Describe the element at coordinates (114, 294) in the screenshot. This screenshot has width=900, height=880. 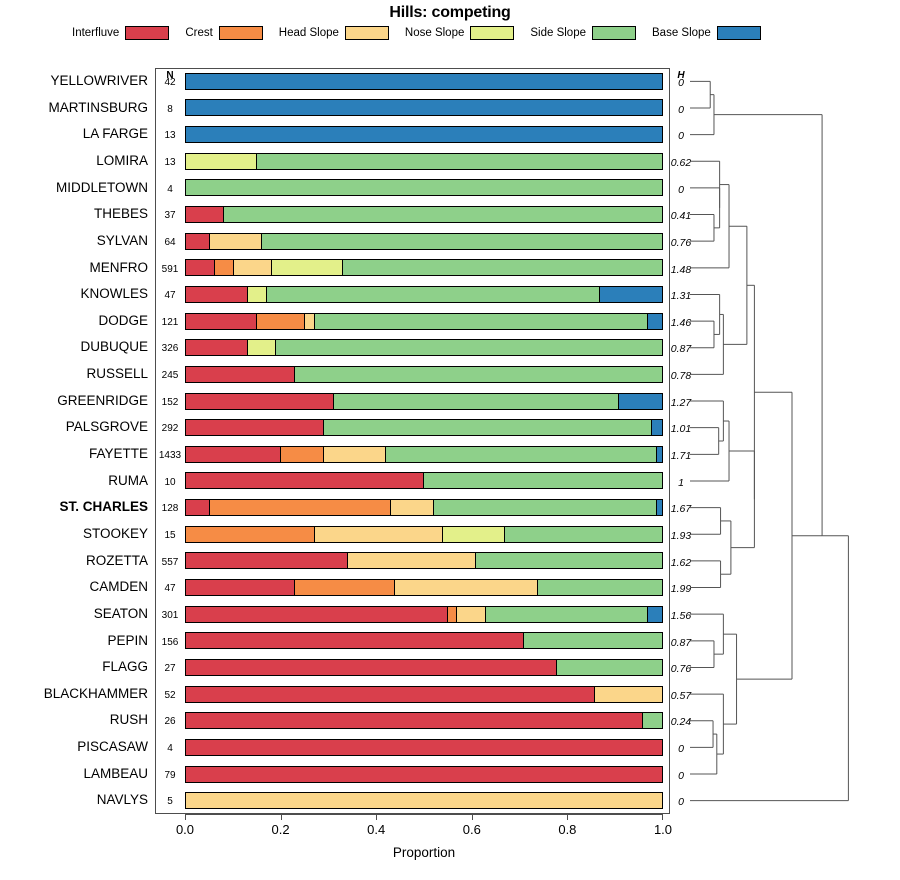
I see `row-label-knowles: KNOWLES` at that location.